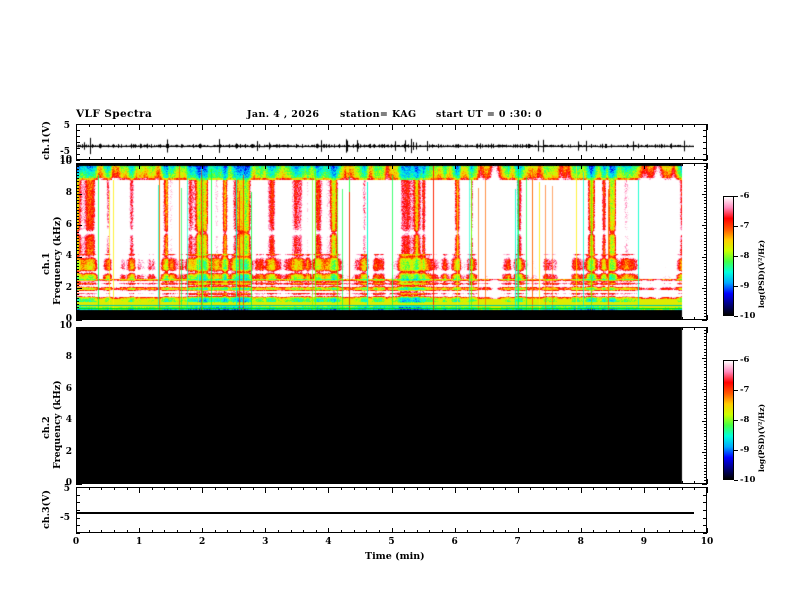  What do you see at coordinates (745, 286) in the screenshot?
I see `ch1-colorbar-tick-label--9: -9` at bounding box center [745, 286].